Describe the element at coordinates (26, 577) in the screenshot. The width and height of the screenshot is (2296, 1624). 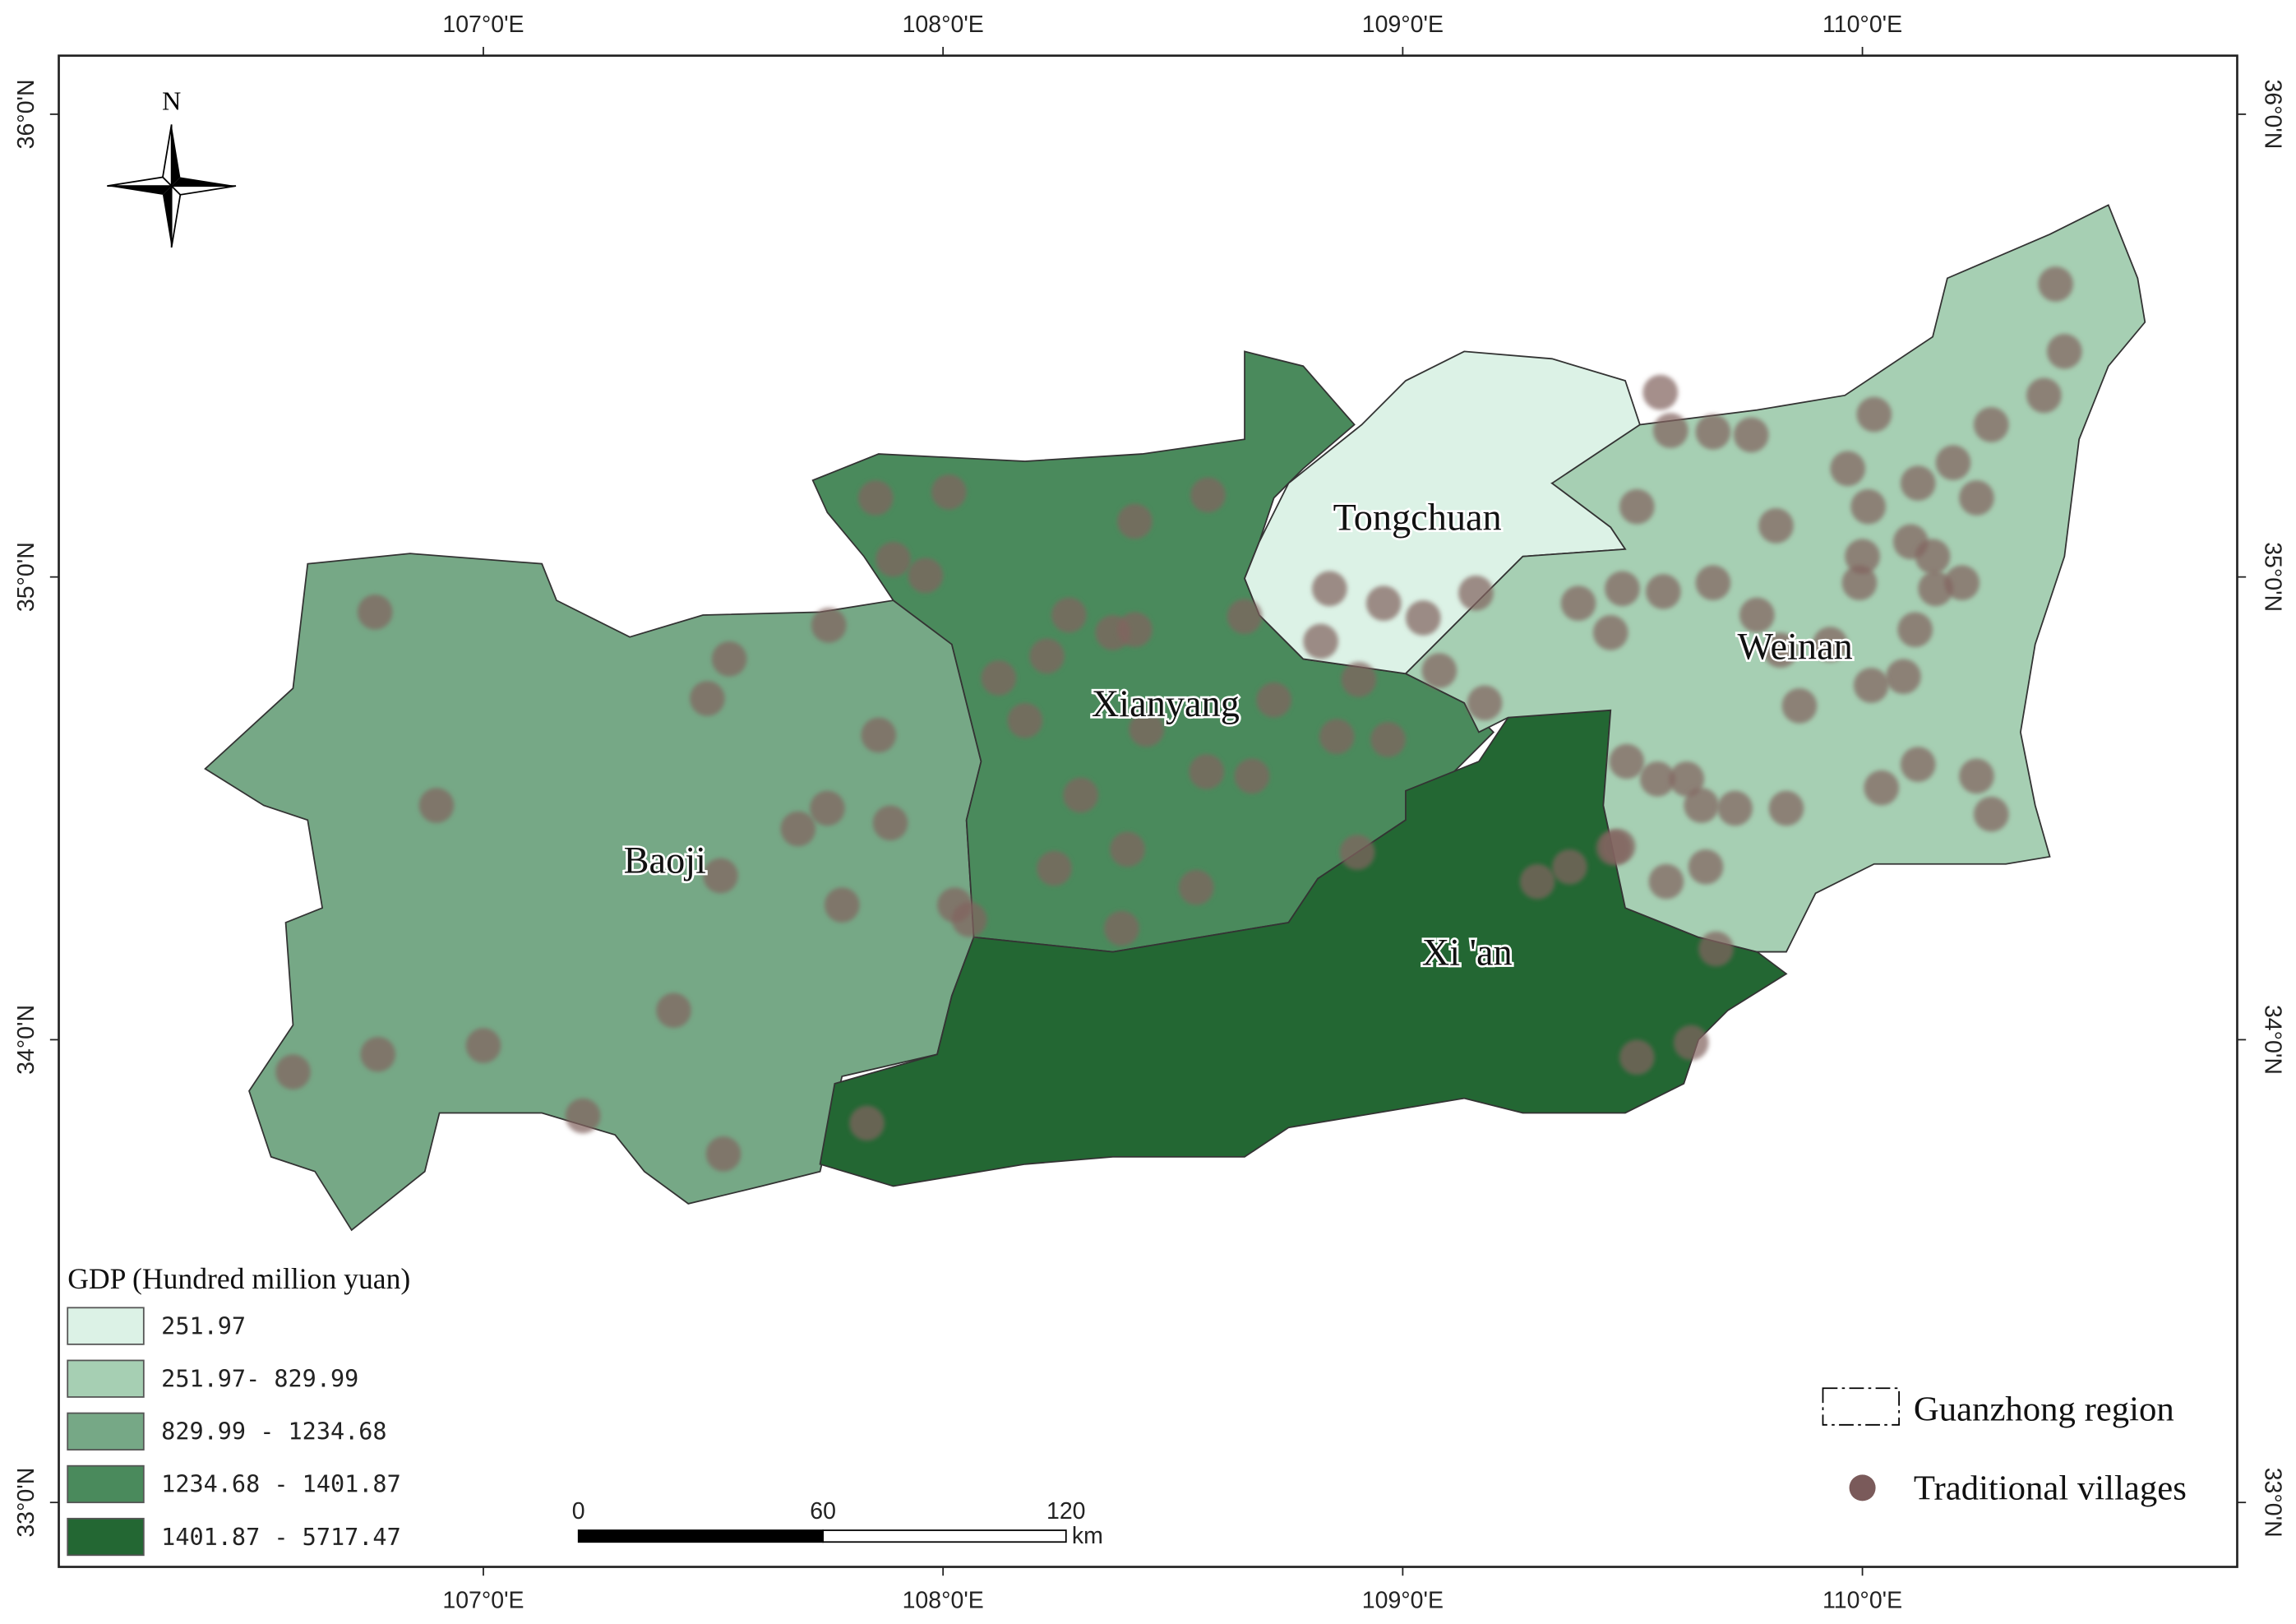
I see `lat-label: 35°0'N` at that location.